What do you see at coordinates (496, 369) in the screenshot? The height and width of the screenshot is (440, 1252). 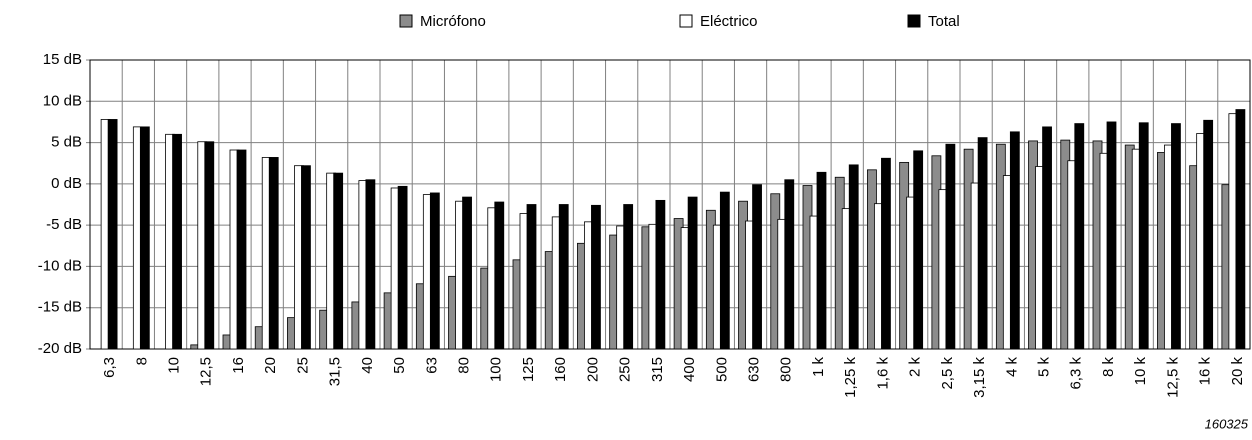 I see `x-tick-label: 100` at bounding box center [496, 369].